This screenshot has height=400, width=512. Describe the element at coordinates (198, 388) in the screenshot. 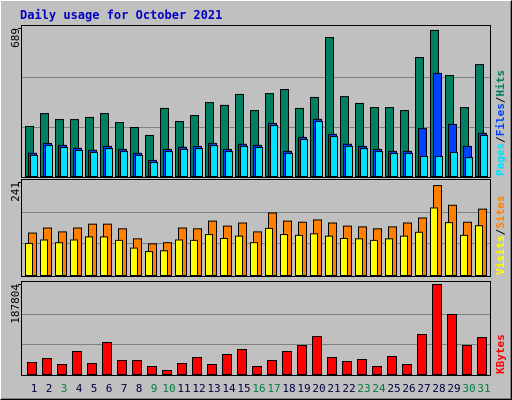

I see `x-tick-label: 12` at that location.